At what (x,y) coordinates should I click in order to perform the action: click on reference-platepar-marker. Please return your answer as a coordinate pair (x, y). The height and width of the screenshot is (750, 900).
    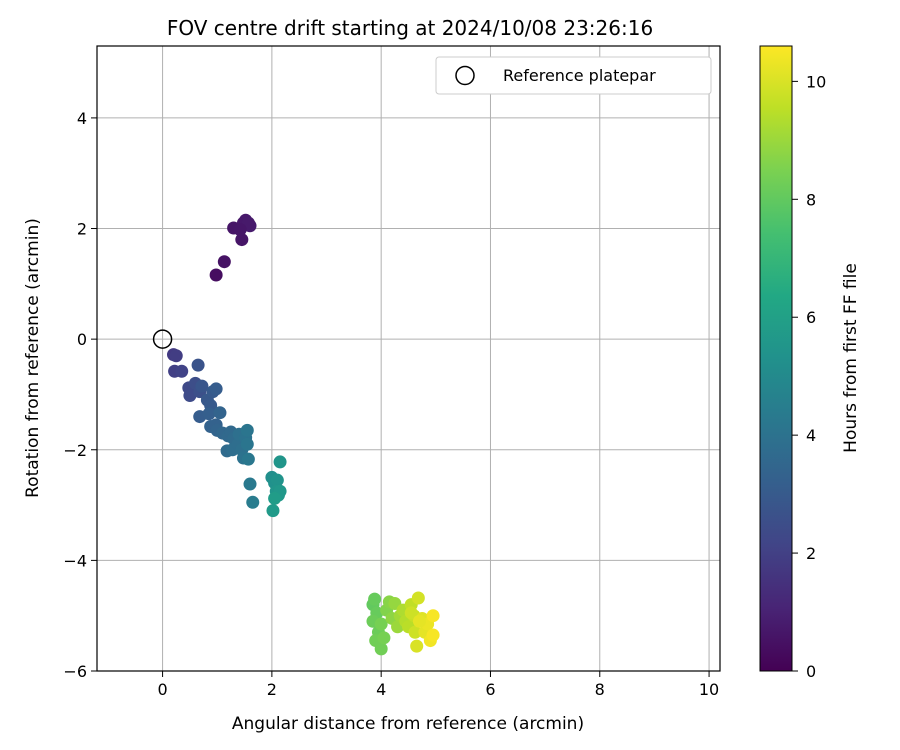
    Looking at the image, I should click on (162, 339).